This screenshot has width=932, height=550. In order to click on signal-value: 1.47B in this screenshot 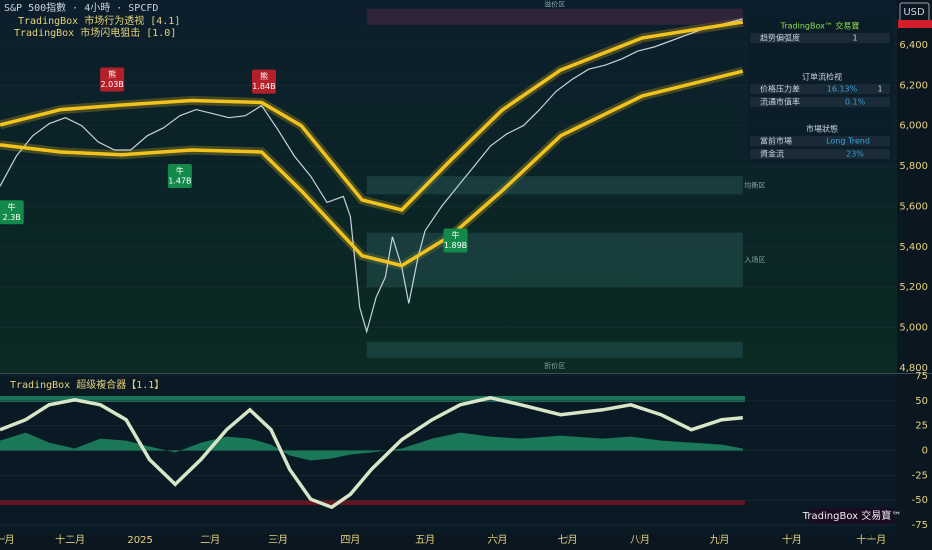, I will do `click(179, 180)`.